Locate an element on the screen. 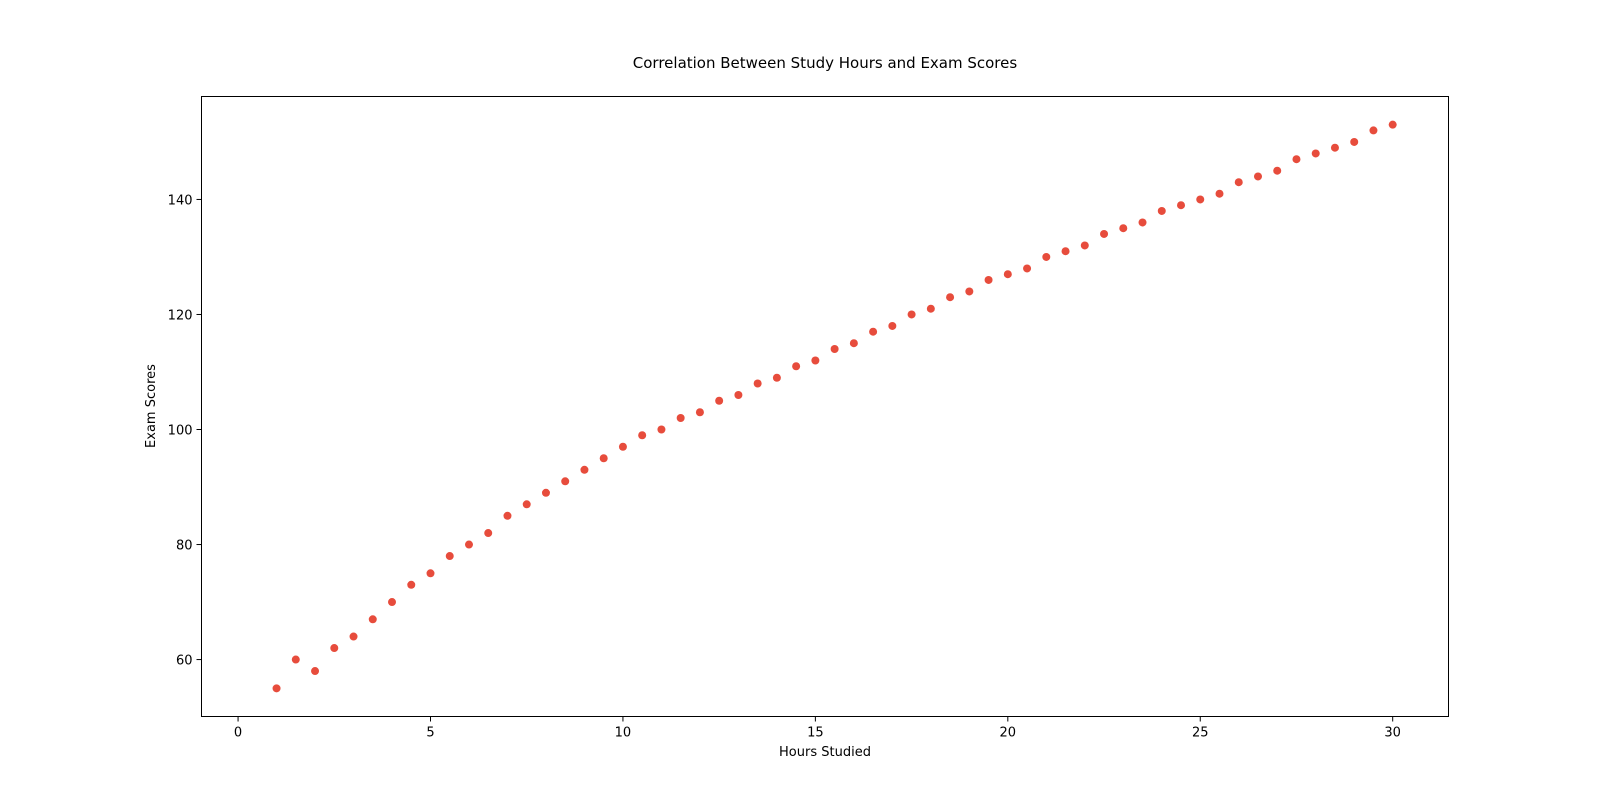  y-axis-ticks: 60 80 100 120 140 is located at coordinates (185, 431).